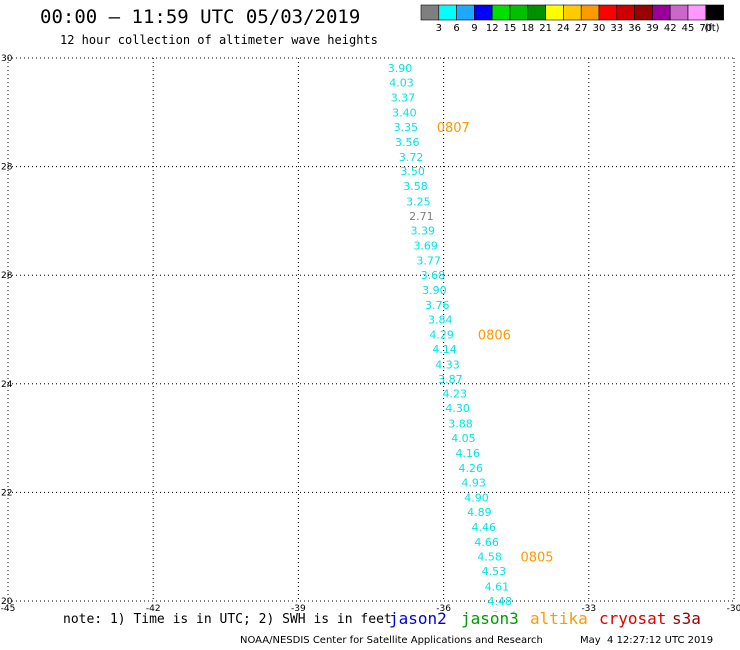  I want to click on wave-height-value: 3.68, so click(433, 275).